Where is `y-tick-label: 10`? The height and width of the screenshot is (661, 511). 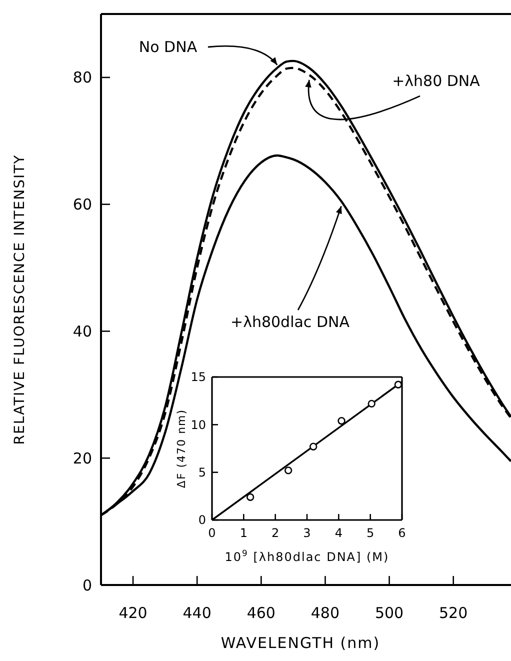
y-tick-label: 10 is located at coordinates (198, 425).